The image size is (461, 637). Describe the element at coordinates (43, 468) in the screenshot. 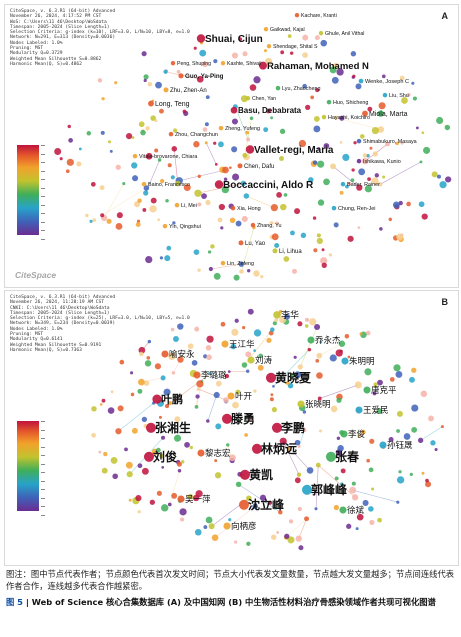

I see `scale-ticks-b` at that location.